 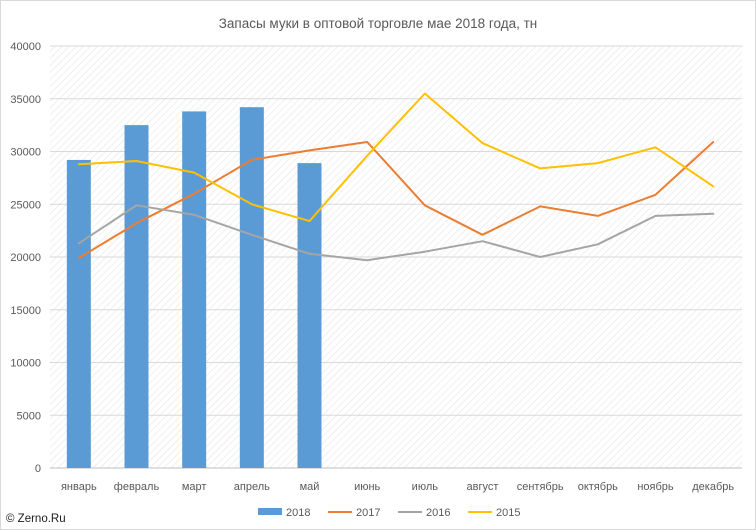 I want to click on x-tick-label: май, so click(x=310, y=487).